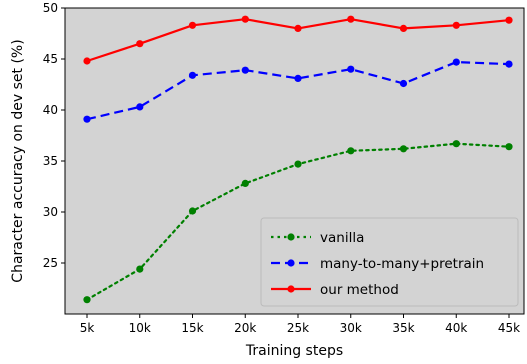 The image size is (527, 364). Describe the element at coordinates (54, 135) in the screenshot. I see `y-axis: 25 30 35 40 45 50` at that location.